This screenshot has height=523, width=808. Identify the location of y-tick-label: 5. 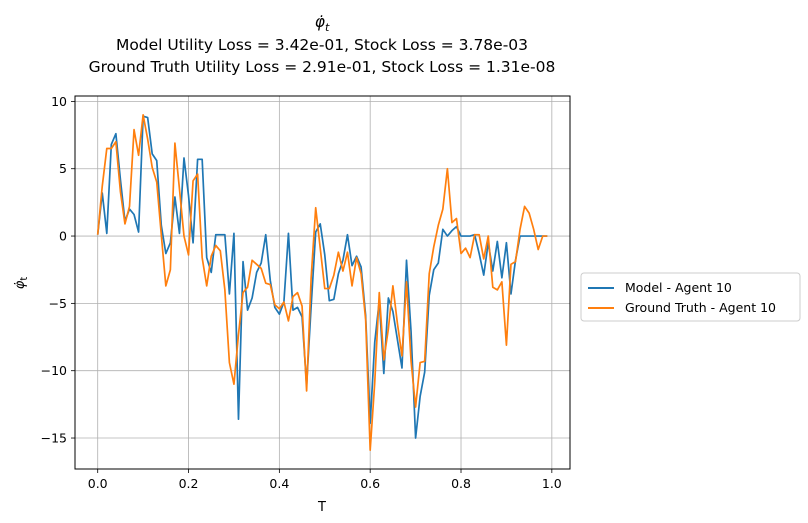
(63, 168).